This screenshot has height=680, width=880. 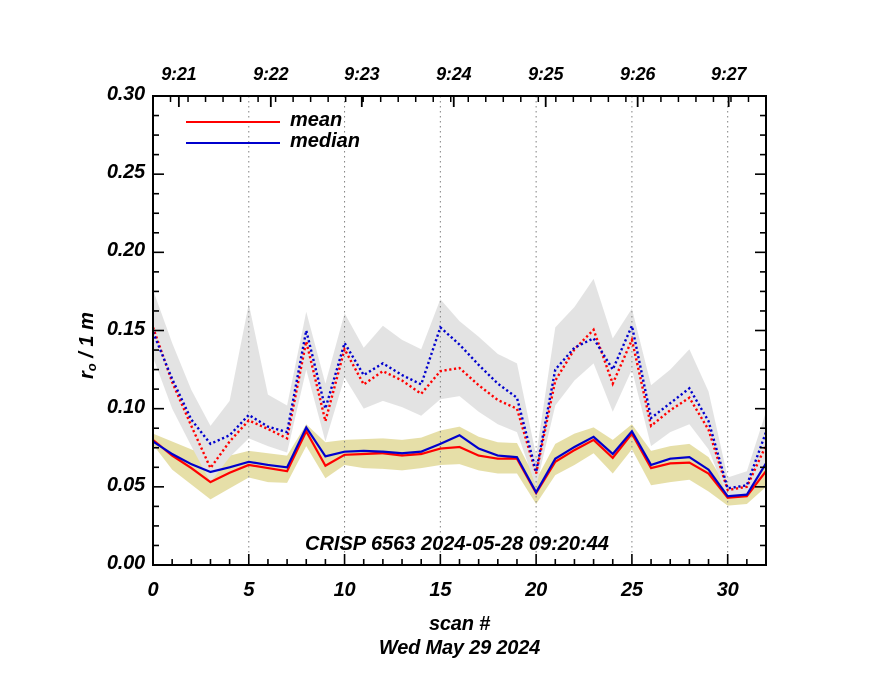 I want to click on top-tick-label-3: 9:24, so click(x=454, y=74).